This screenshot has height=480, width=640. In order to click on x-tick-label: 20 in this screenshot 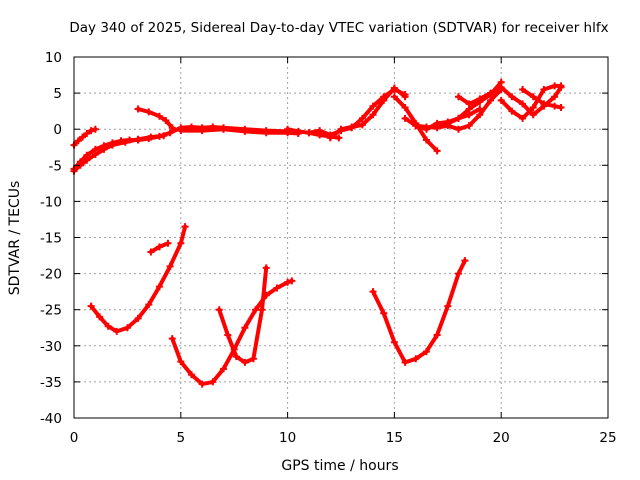, I will do `click(501, 438)`.